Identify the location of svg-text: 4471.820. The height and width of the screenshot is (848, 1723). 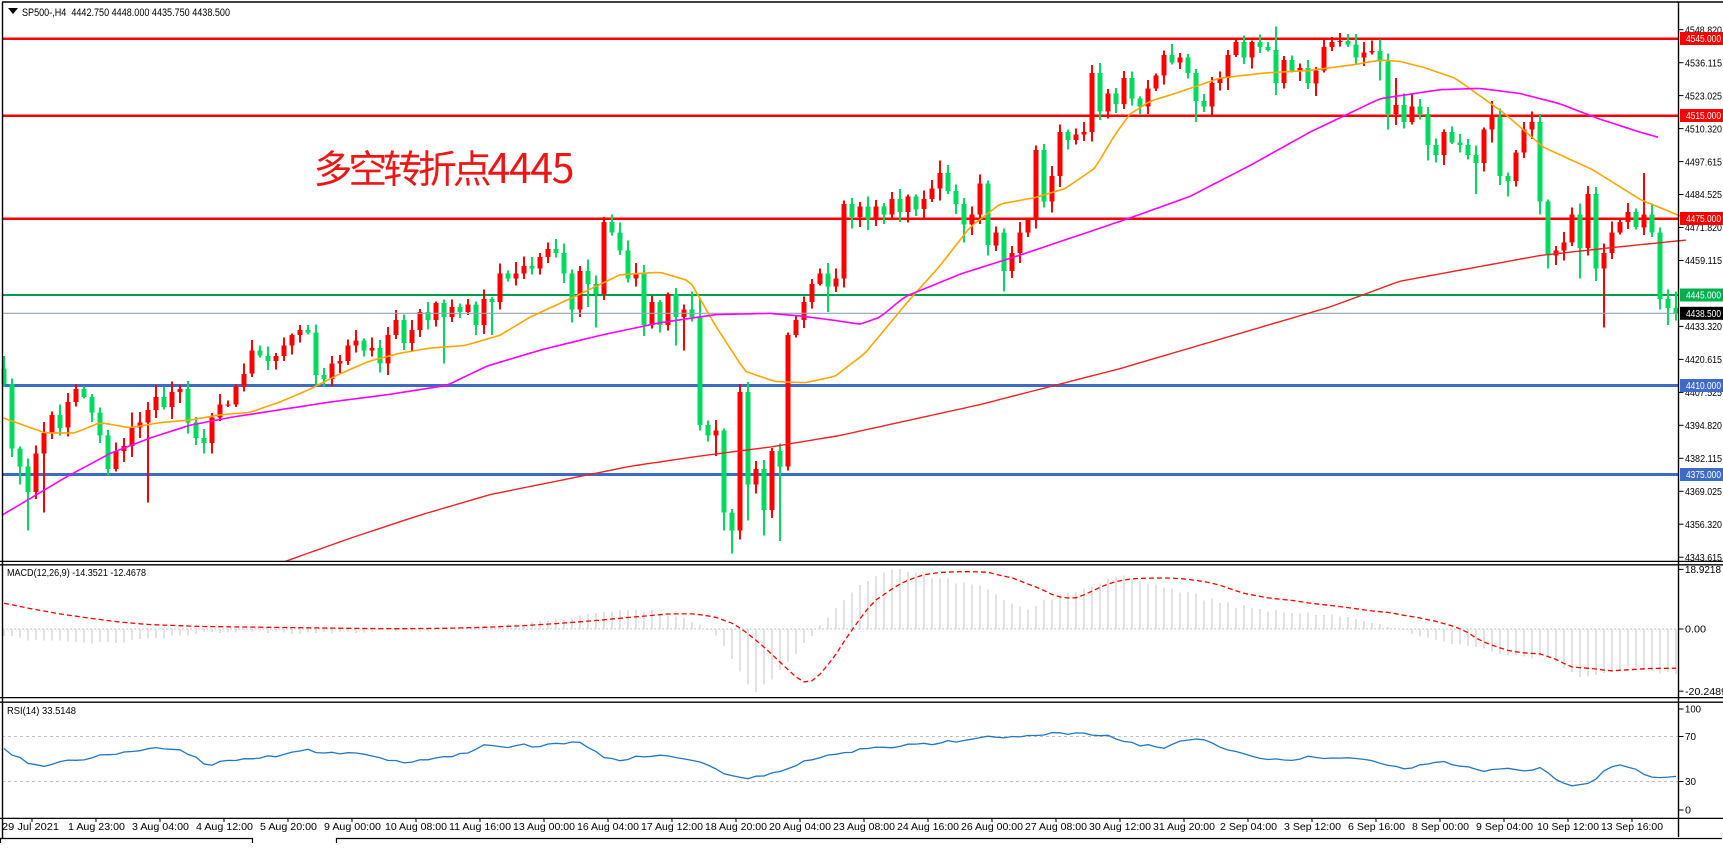
(1703, 228).